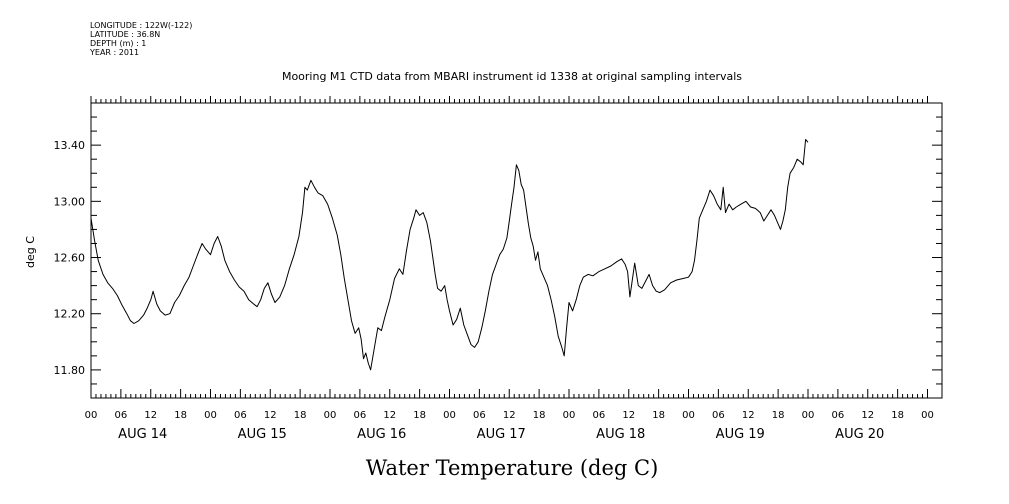  I want to click on x-day-label: AUG 17, so click(501, 434).